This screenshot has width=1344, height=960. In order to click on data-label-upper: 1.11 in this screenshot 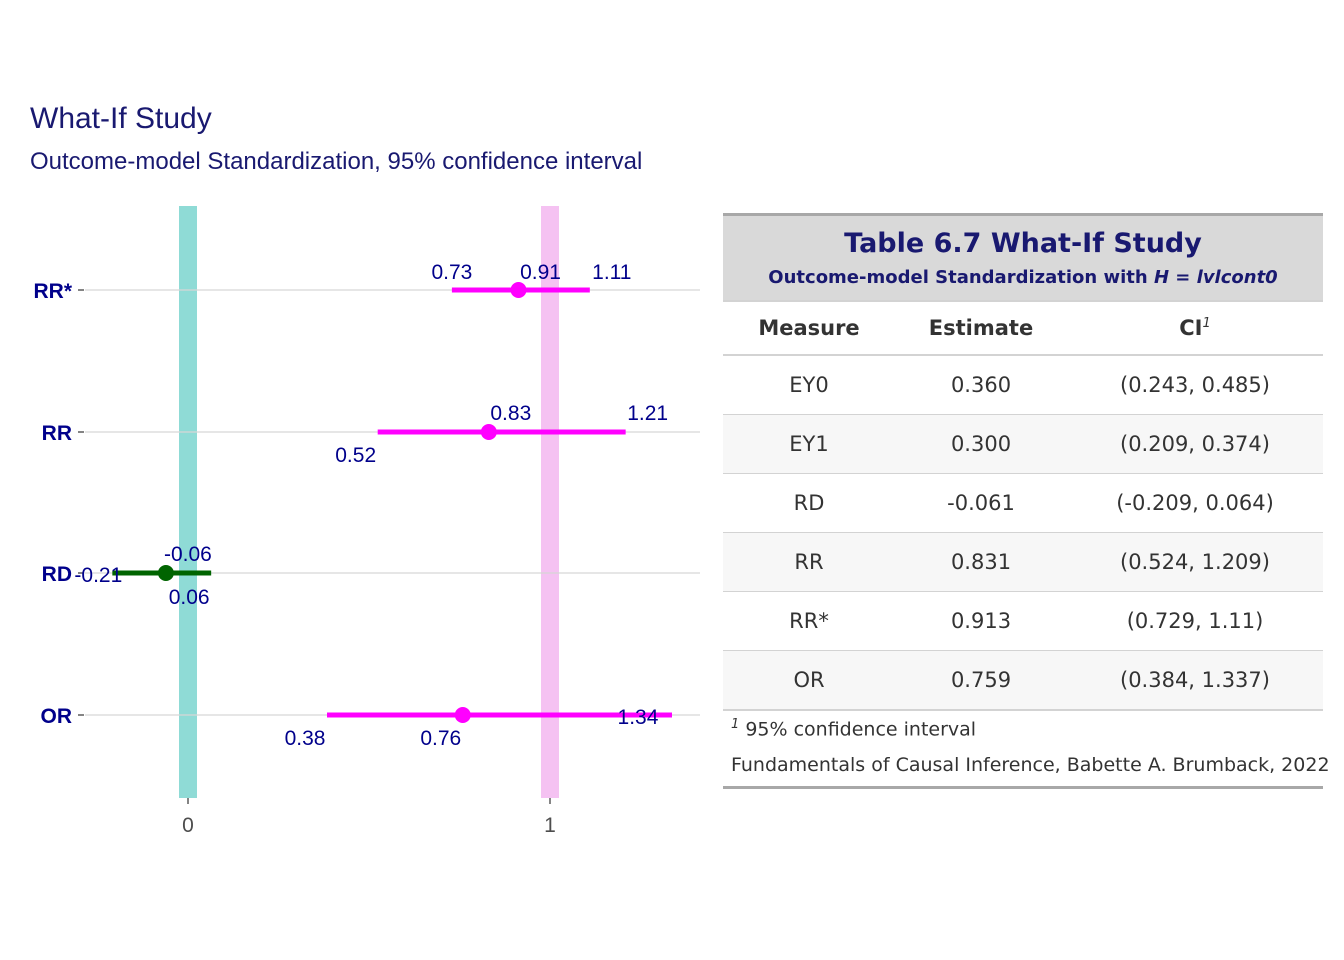, I will do `click(611, 272)`.